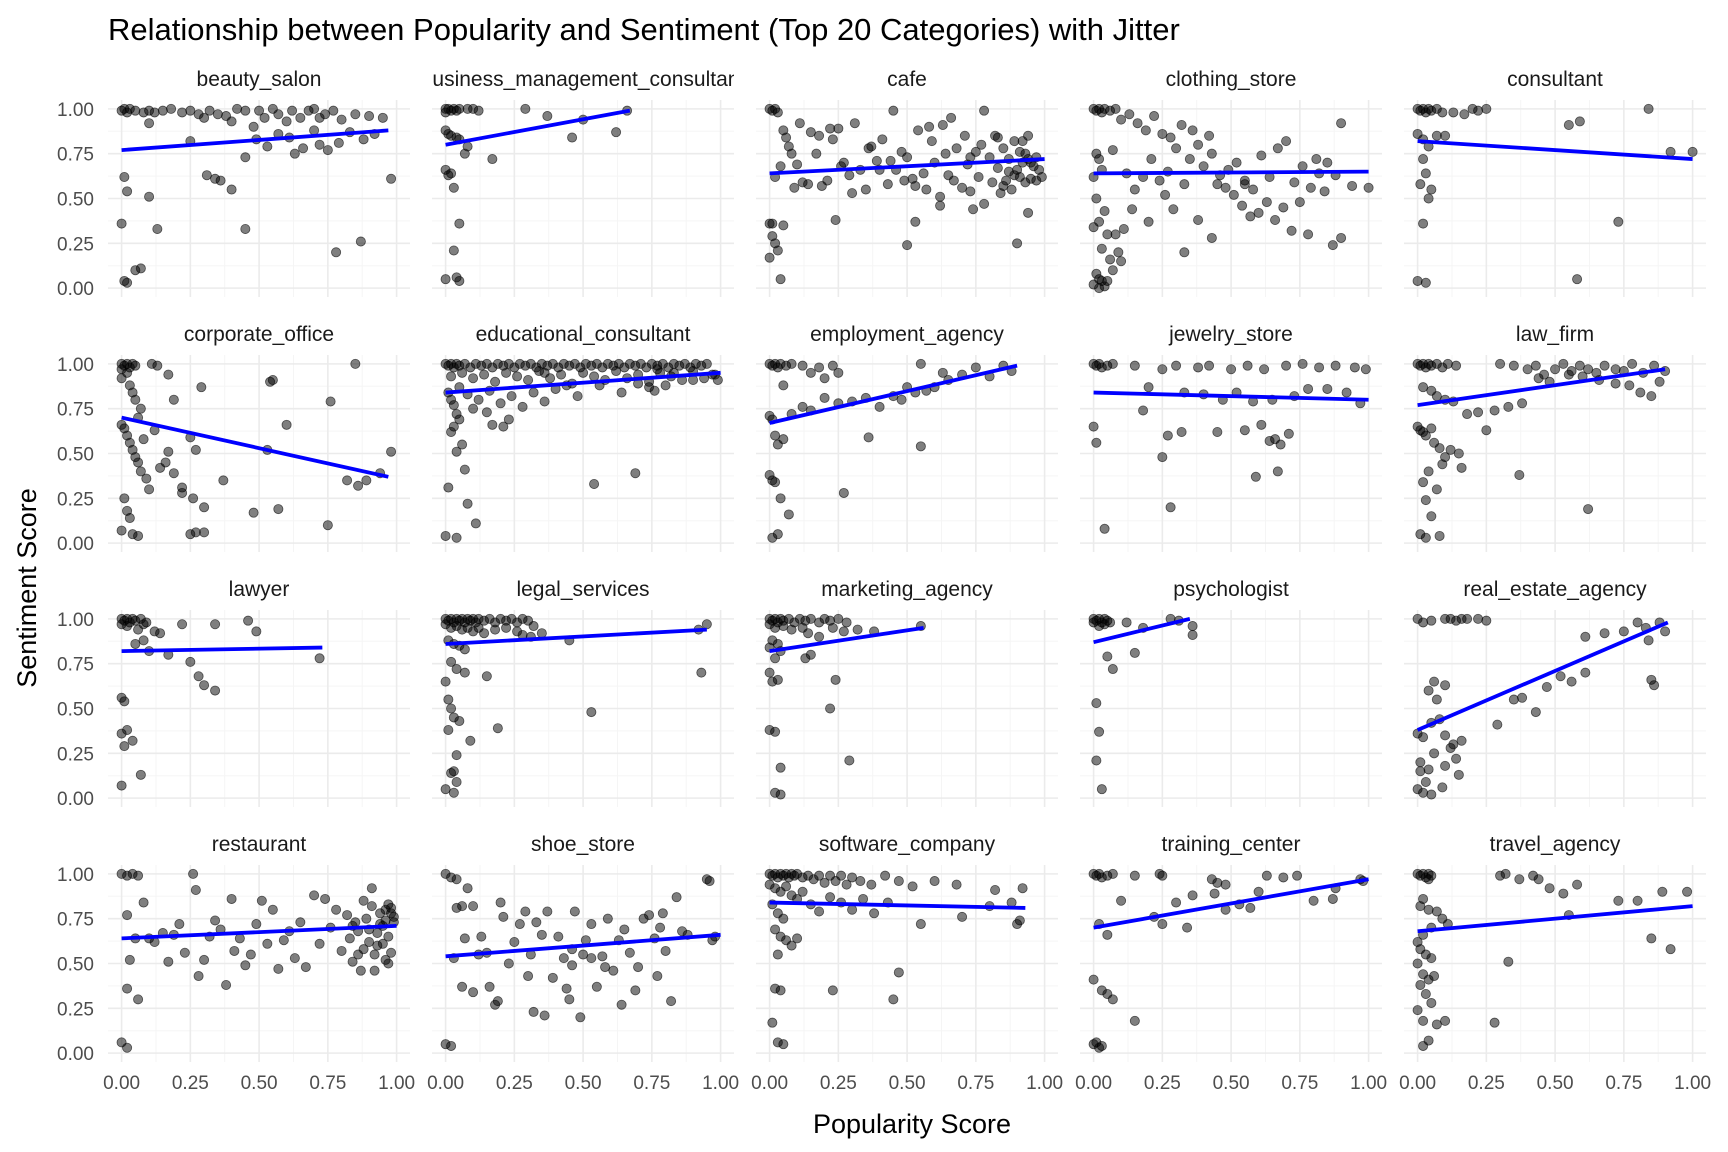 This screenshot has height=1152, width=1728. What do you see at coordinates (583, 692) in the screenshot?
I see `facet-panel-legal_services: legal_services` at bounding box center [583, 692].